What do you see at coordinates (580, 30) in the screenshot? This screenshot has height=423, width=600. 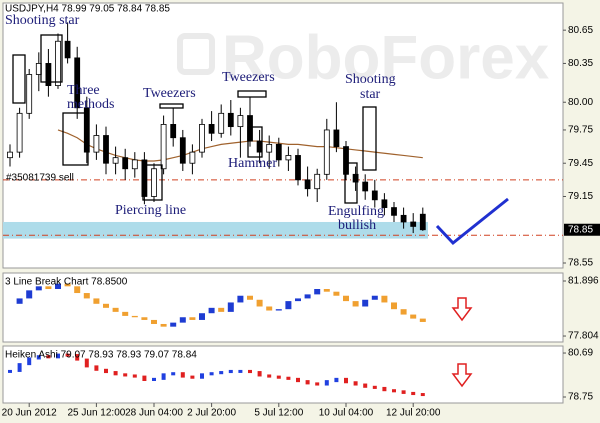 I see `y-tick-label: 80.65` at bounding box center [580, 30].